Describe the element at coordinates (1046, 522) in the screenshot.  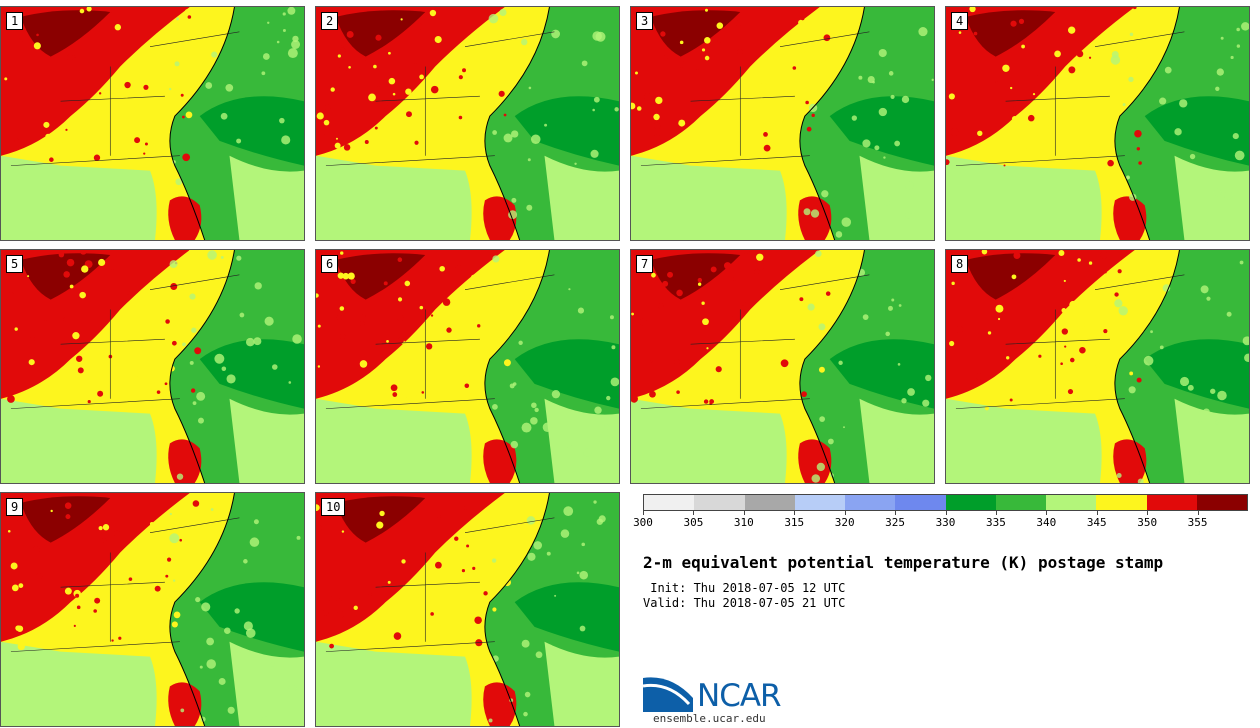
I see `colorbar-tick-label: 340` at that location.